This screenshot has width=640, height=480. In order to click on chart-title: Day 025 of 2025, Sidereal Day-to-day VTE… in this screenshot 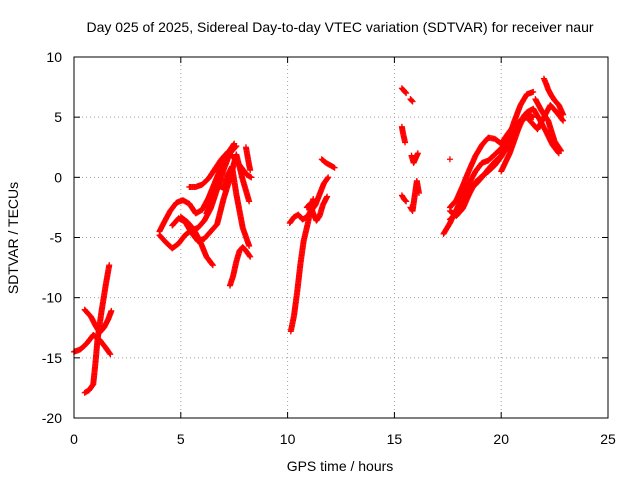, I will do `click(339, 27)`.